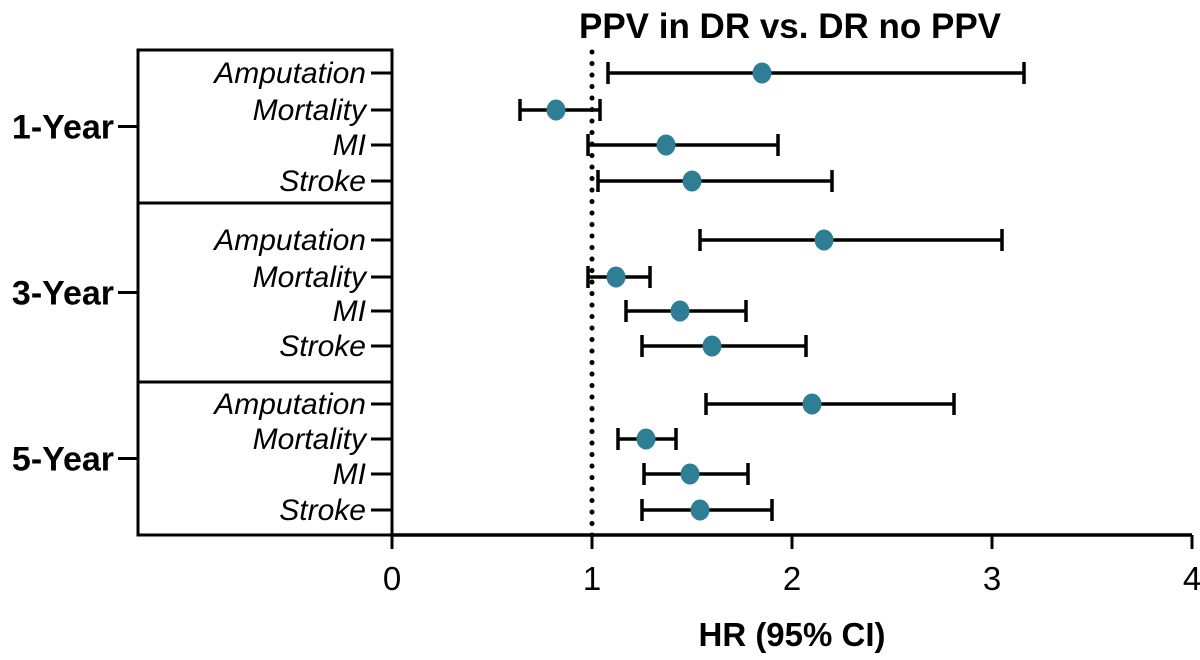 This screenshot has width=1200, height=660. I want to click on chart-title: PPV in DR vs. DR no PPV, so click(790, 26).